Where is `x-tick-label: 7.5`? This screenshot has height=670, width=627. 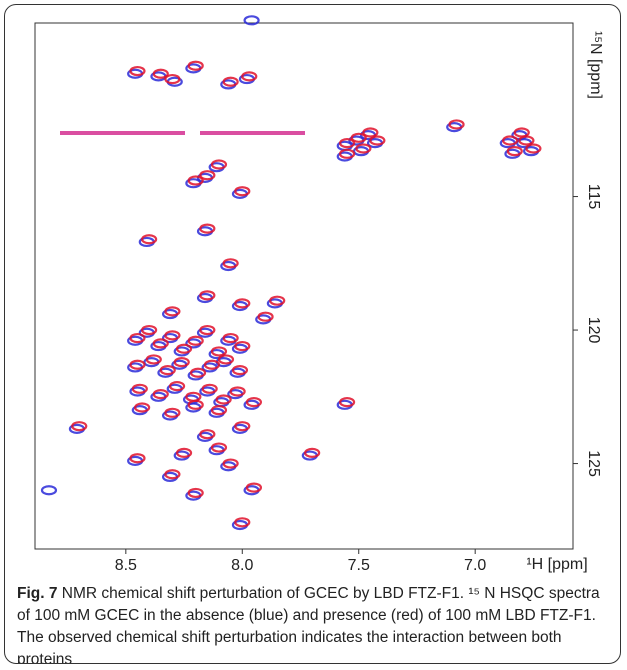 x-tick-label: 7.5 is located at coordinates (359, 565).